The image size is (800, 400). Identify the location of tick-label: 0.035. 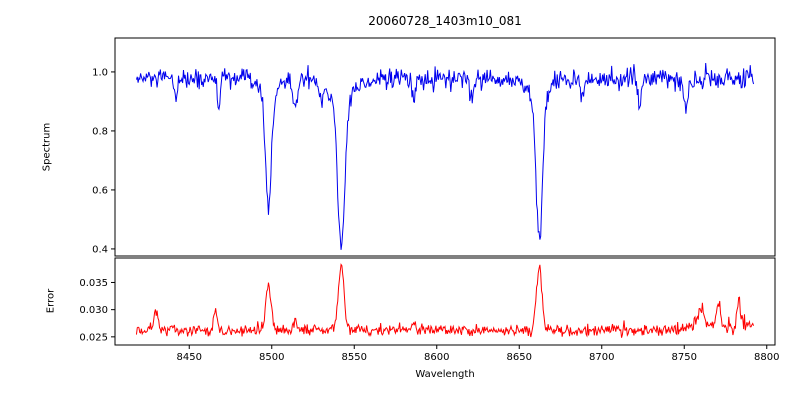
(93, 283).